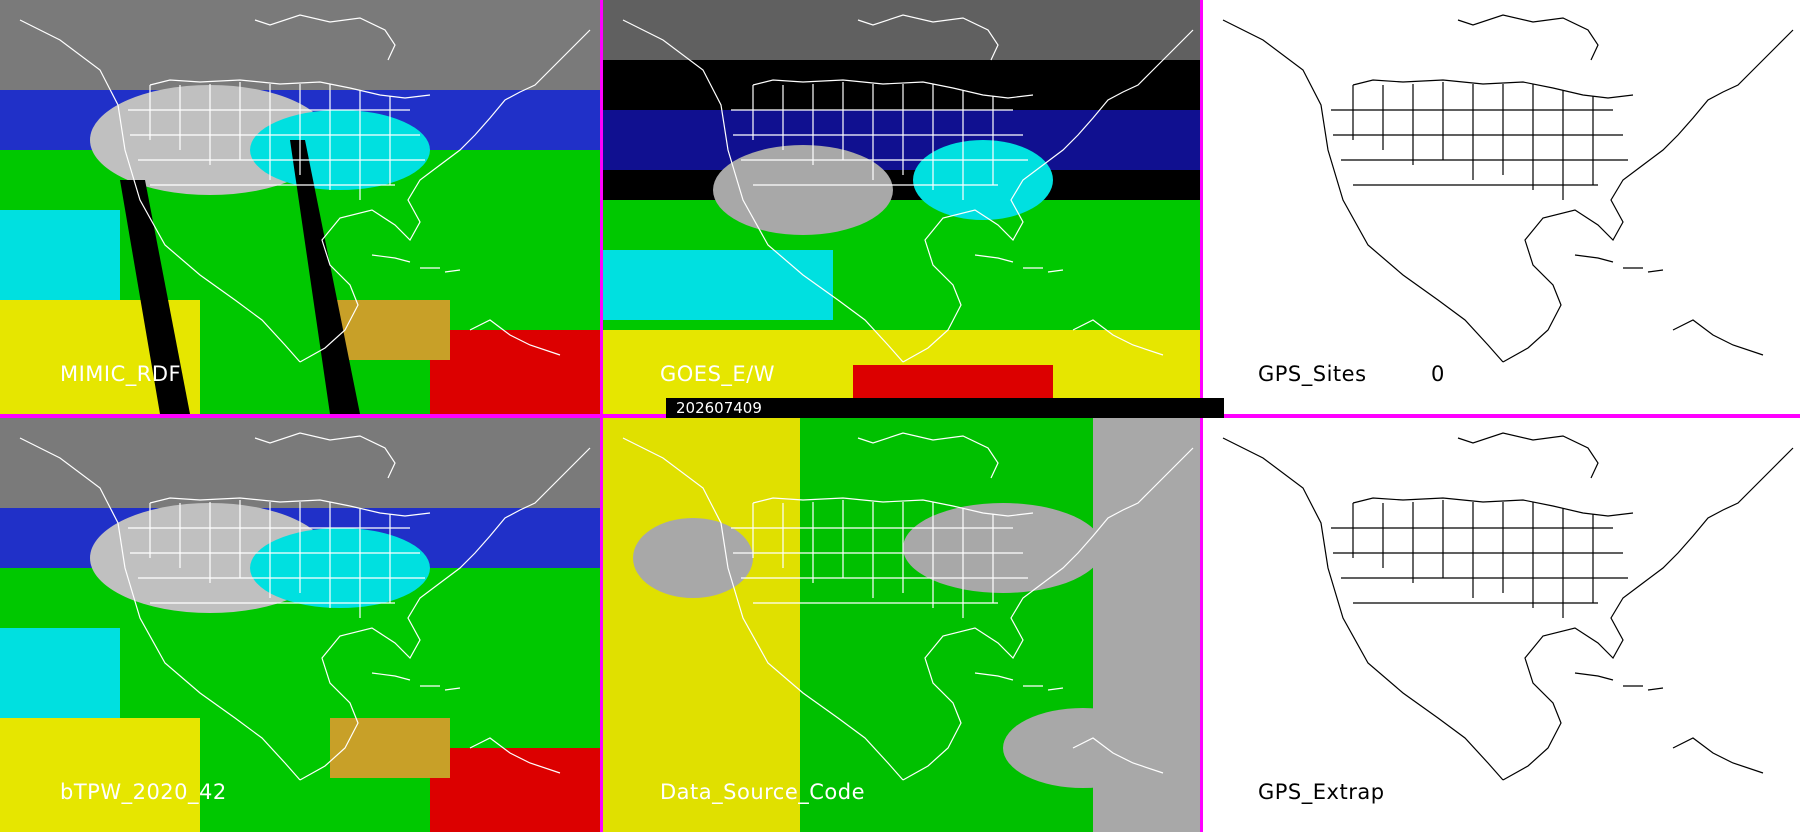  Describe the element at coordinates (718, 374) in the screenshot. I see `panel-label: GOES_E/W` at that location.